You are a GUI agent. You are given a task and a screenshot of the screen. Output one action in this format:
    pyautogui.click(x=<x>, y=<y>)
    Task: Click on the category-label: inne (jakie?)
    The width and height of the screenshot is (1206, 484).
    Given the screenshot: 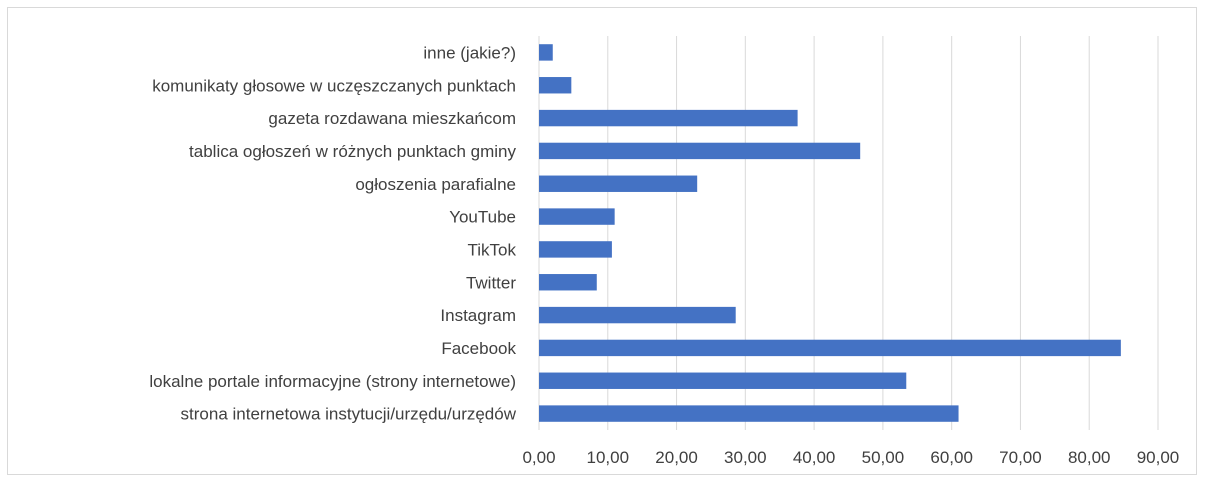 What is the action you would take?
    pyautogui.click(x=469, y=52)
    